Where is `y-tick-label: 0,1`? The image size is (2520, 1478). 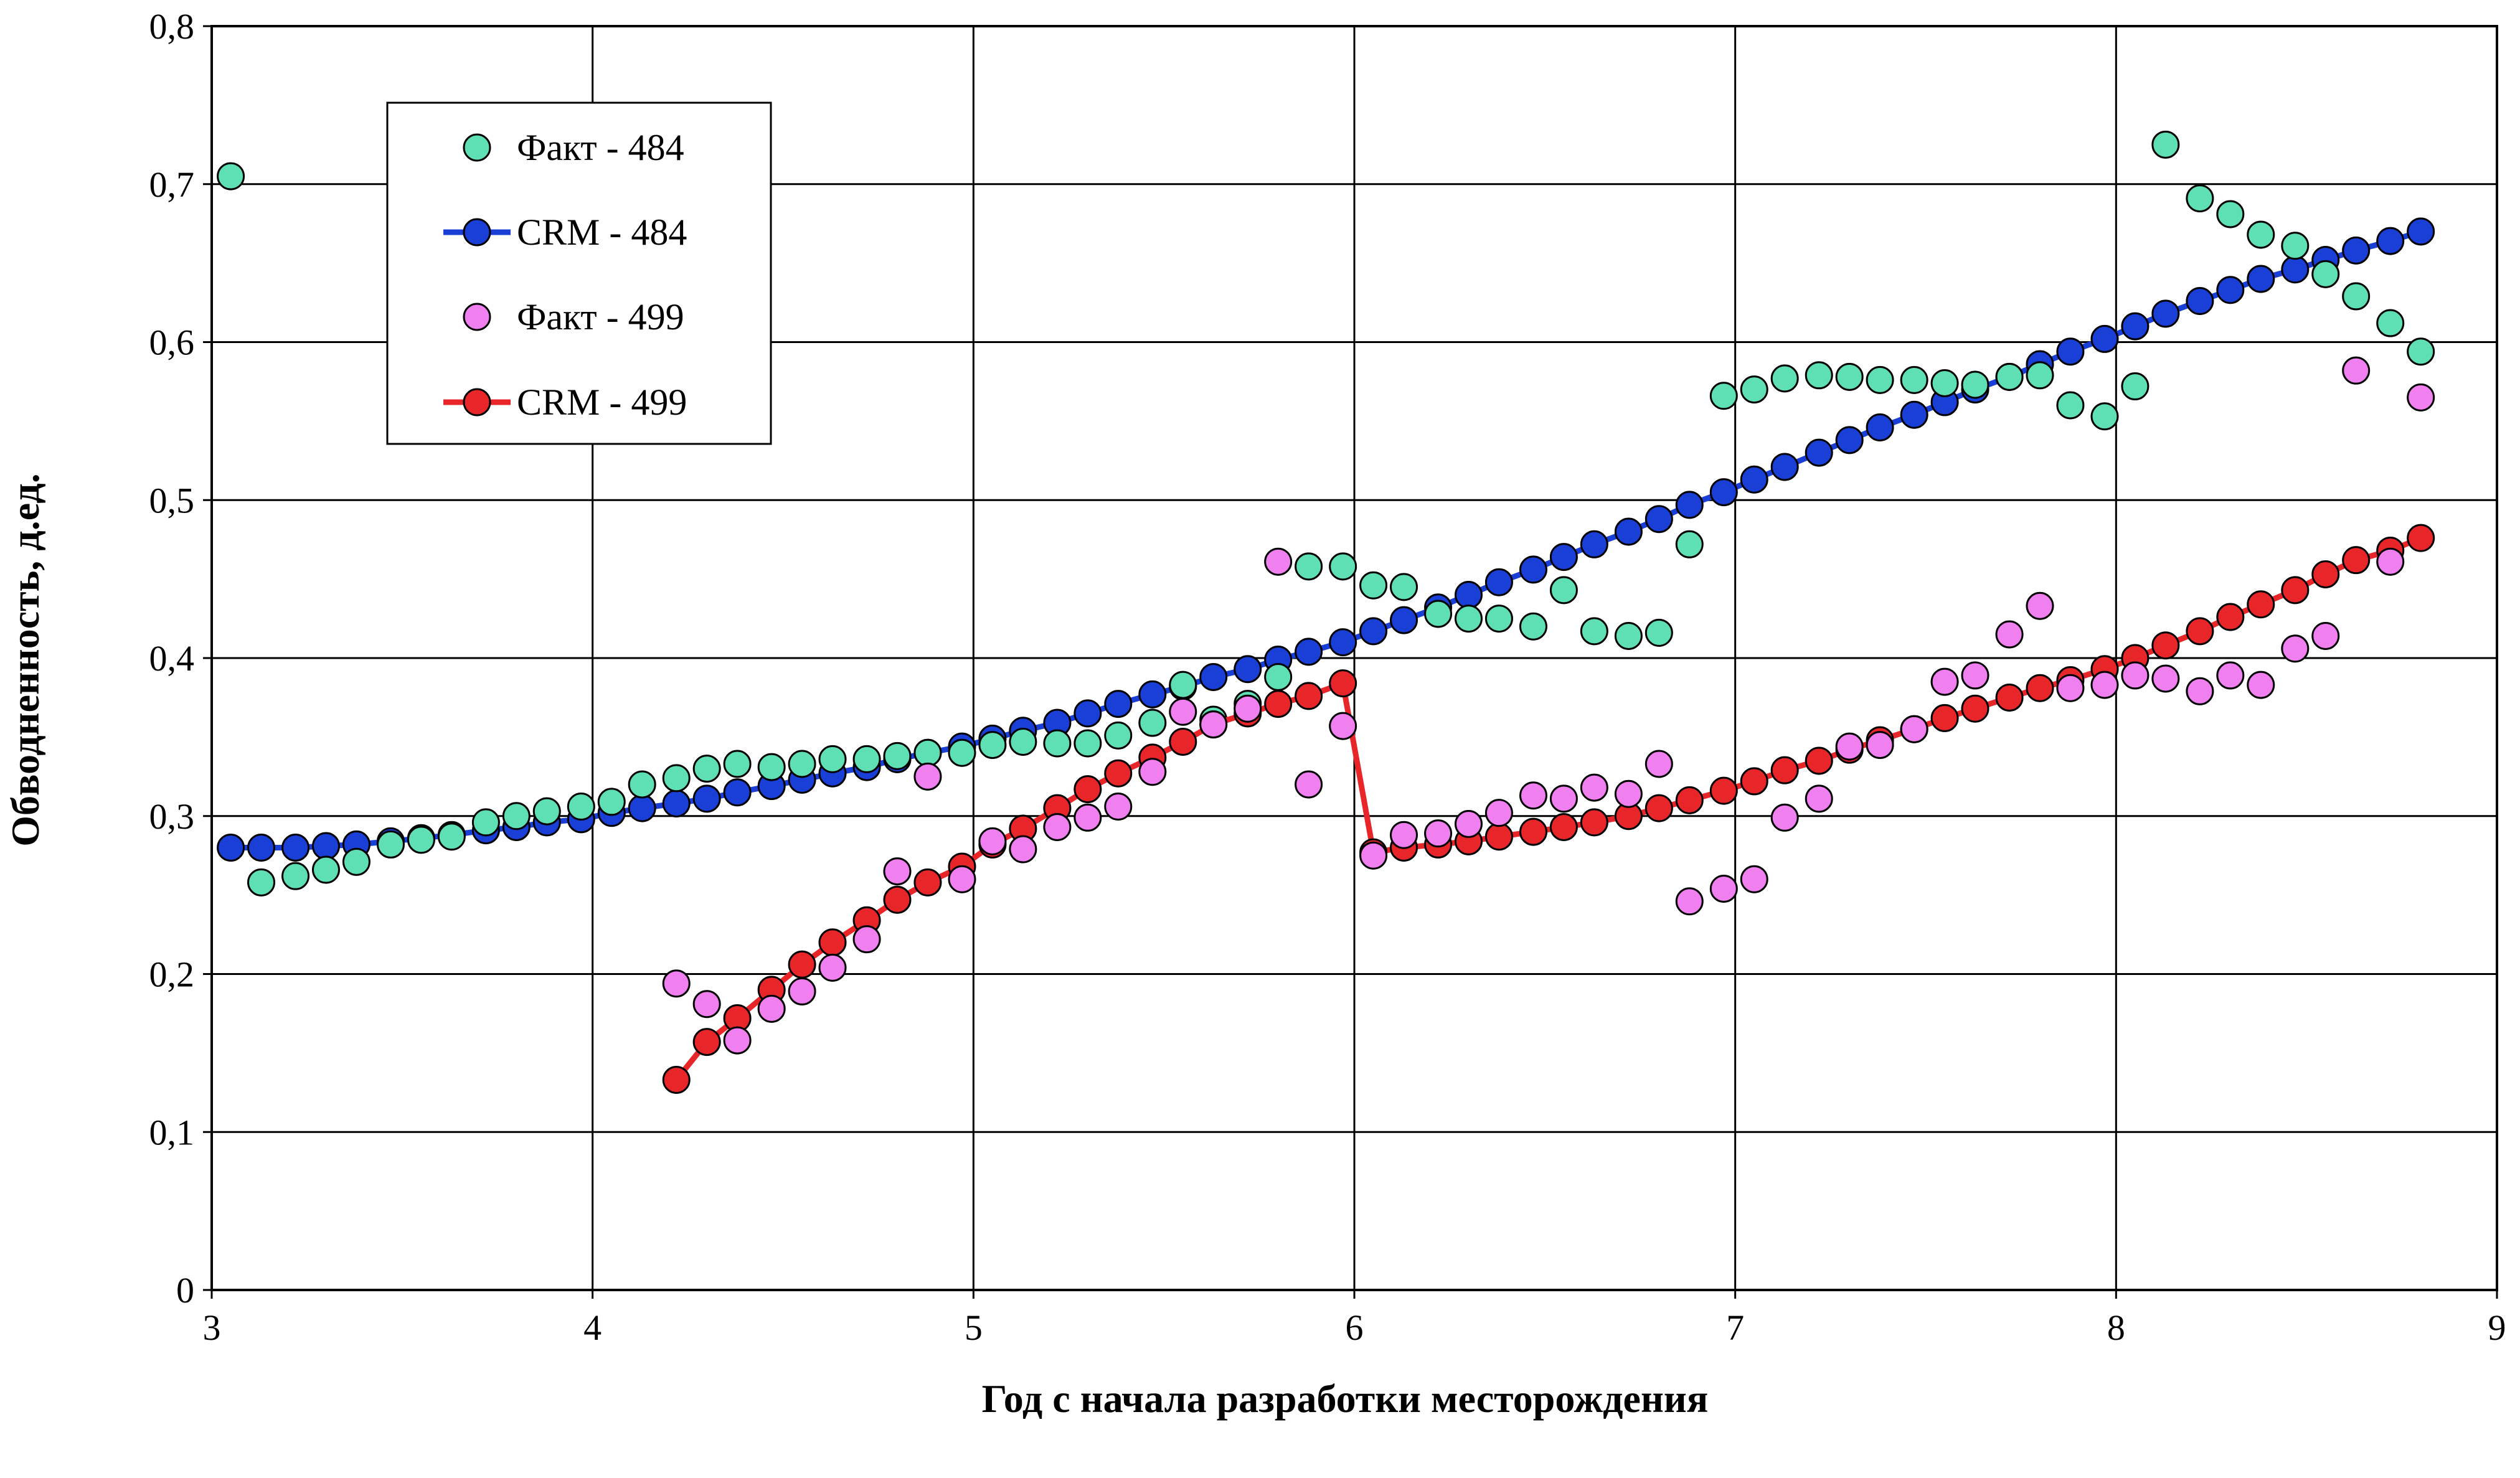 y-tick-label: 0,1 is located at coordinates (172, 1132).